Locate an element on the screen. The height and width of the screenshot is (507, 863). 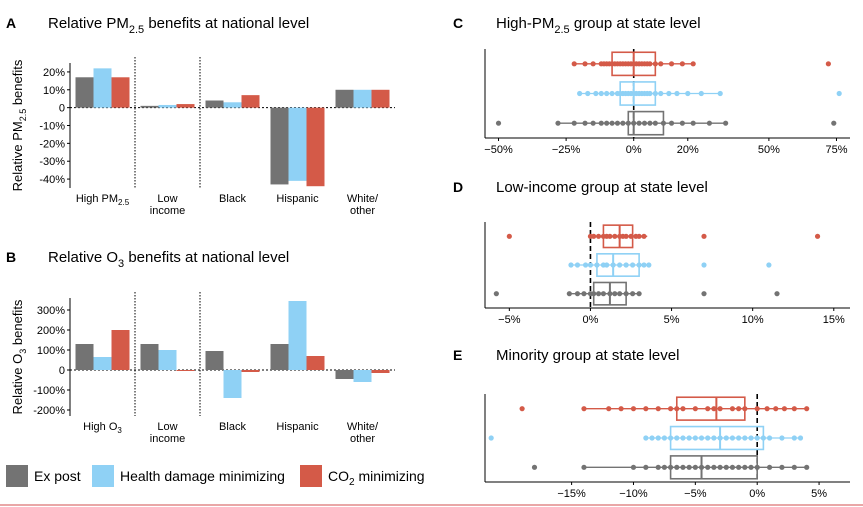
y-tick-label: 100% is located at coordinates (51, 351).